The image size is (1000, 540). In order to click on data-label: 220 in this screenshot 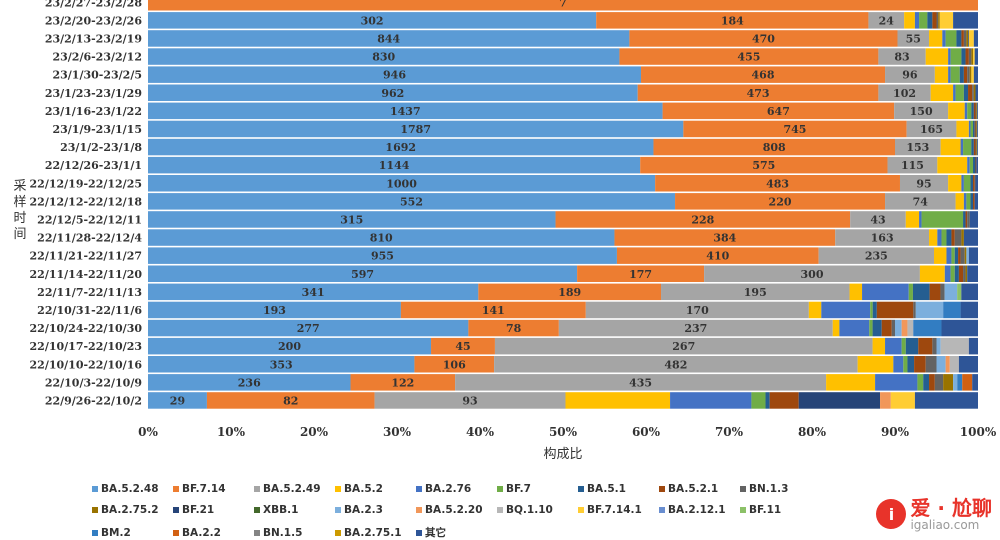, I will do `click(780, 201)`.